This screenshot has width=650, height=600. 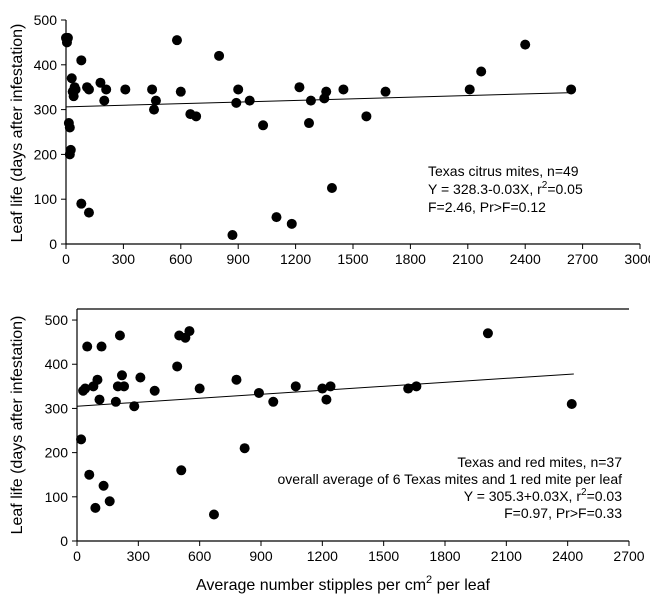 I want to click on bottom-regression-line, so click(x=325, y=390).